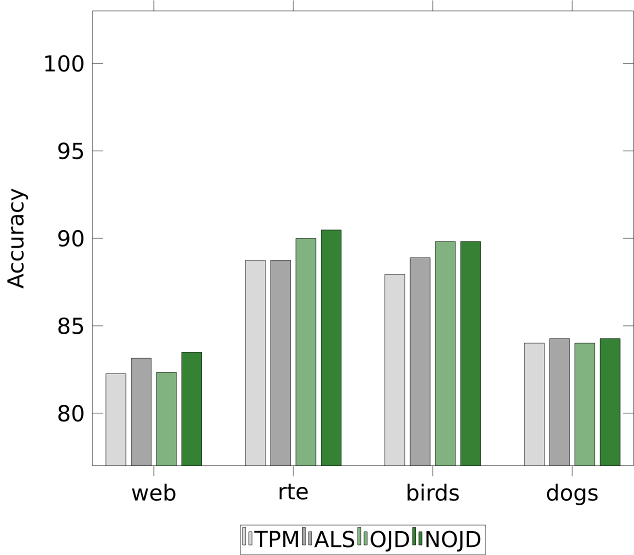 This screenshot has height=555, width=634. I want to click on legend-label: TPM, so click(276, 539).